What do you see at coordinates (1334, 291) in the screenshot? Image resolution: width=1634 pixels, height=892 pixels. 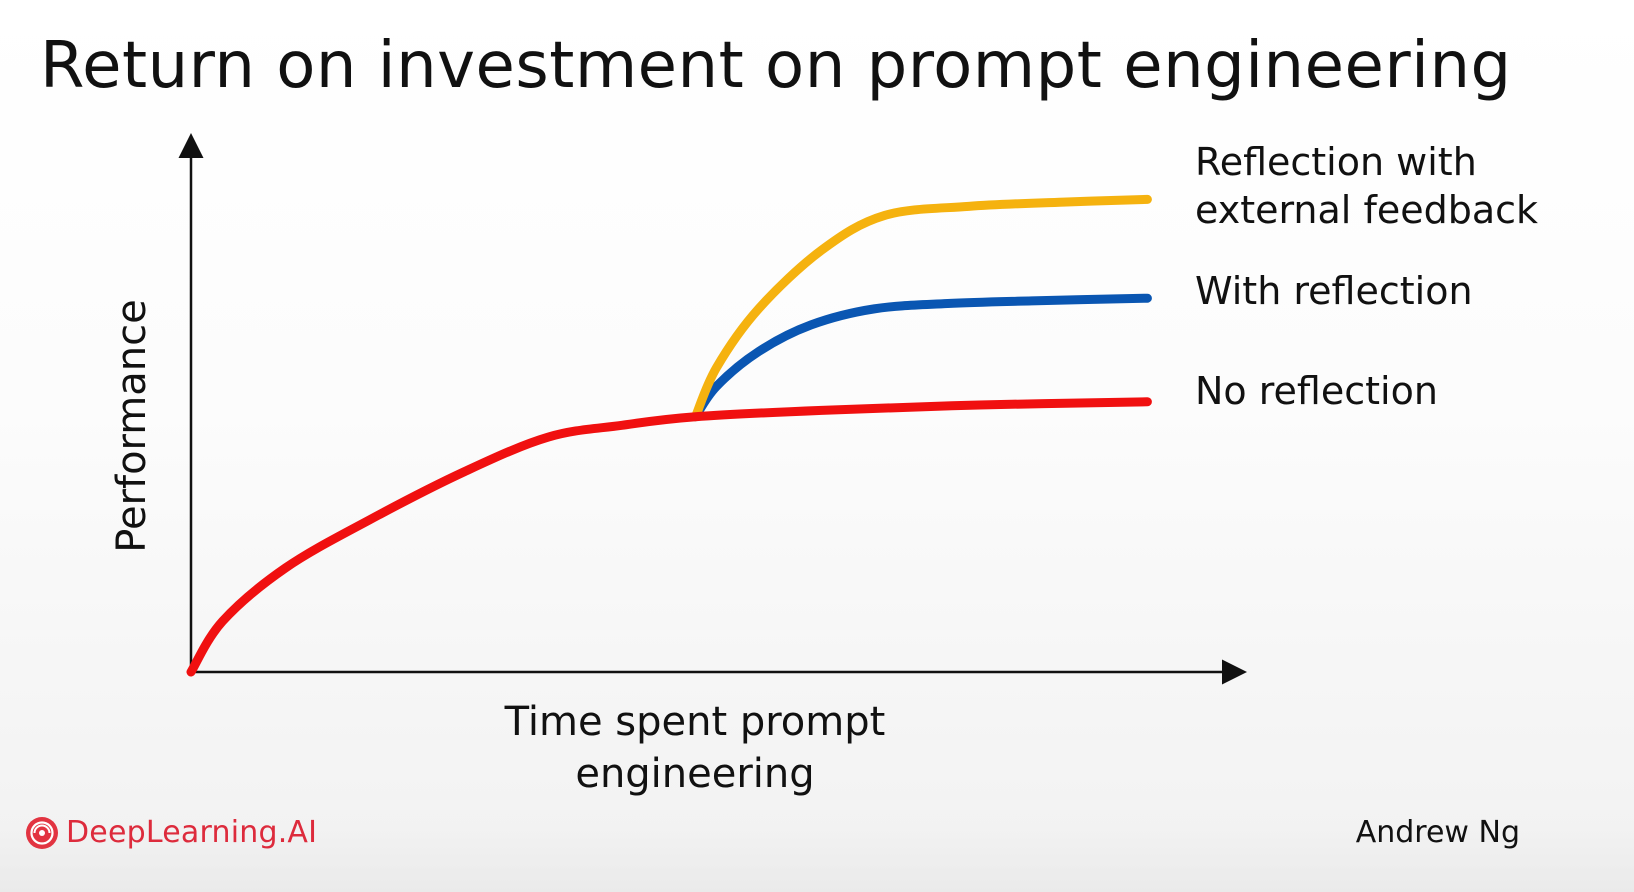 I see `legend-label-with-reflection: With reflection` at bounding box center [1334, 291].